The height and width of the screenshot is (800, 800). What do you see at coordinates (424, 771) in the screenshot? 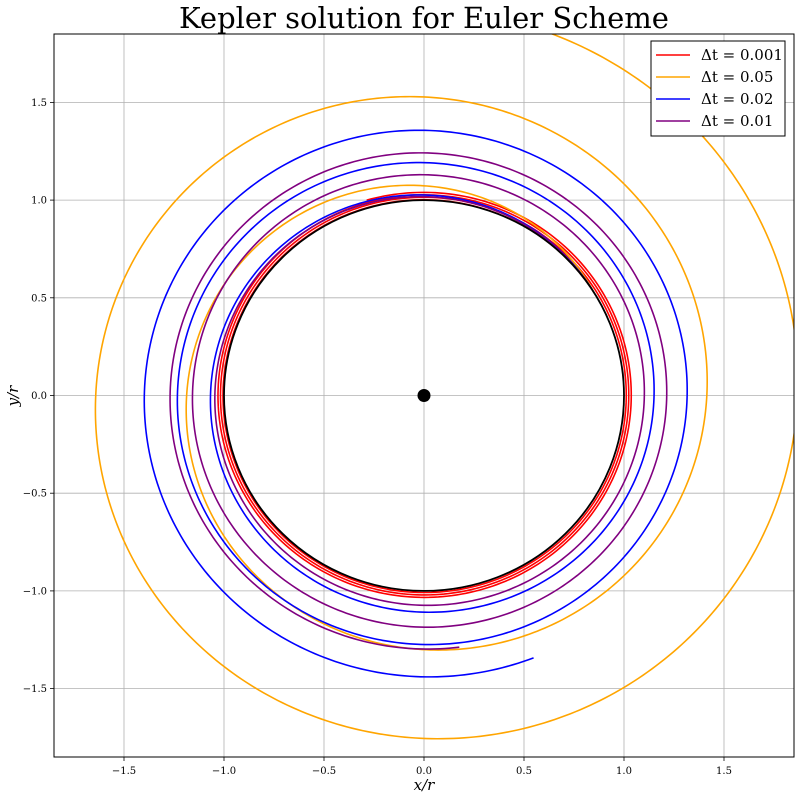
I see `x-tick-label: 0.0` at bounding box center [424, 771].